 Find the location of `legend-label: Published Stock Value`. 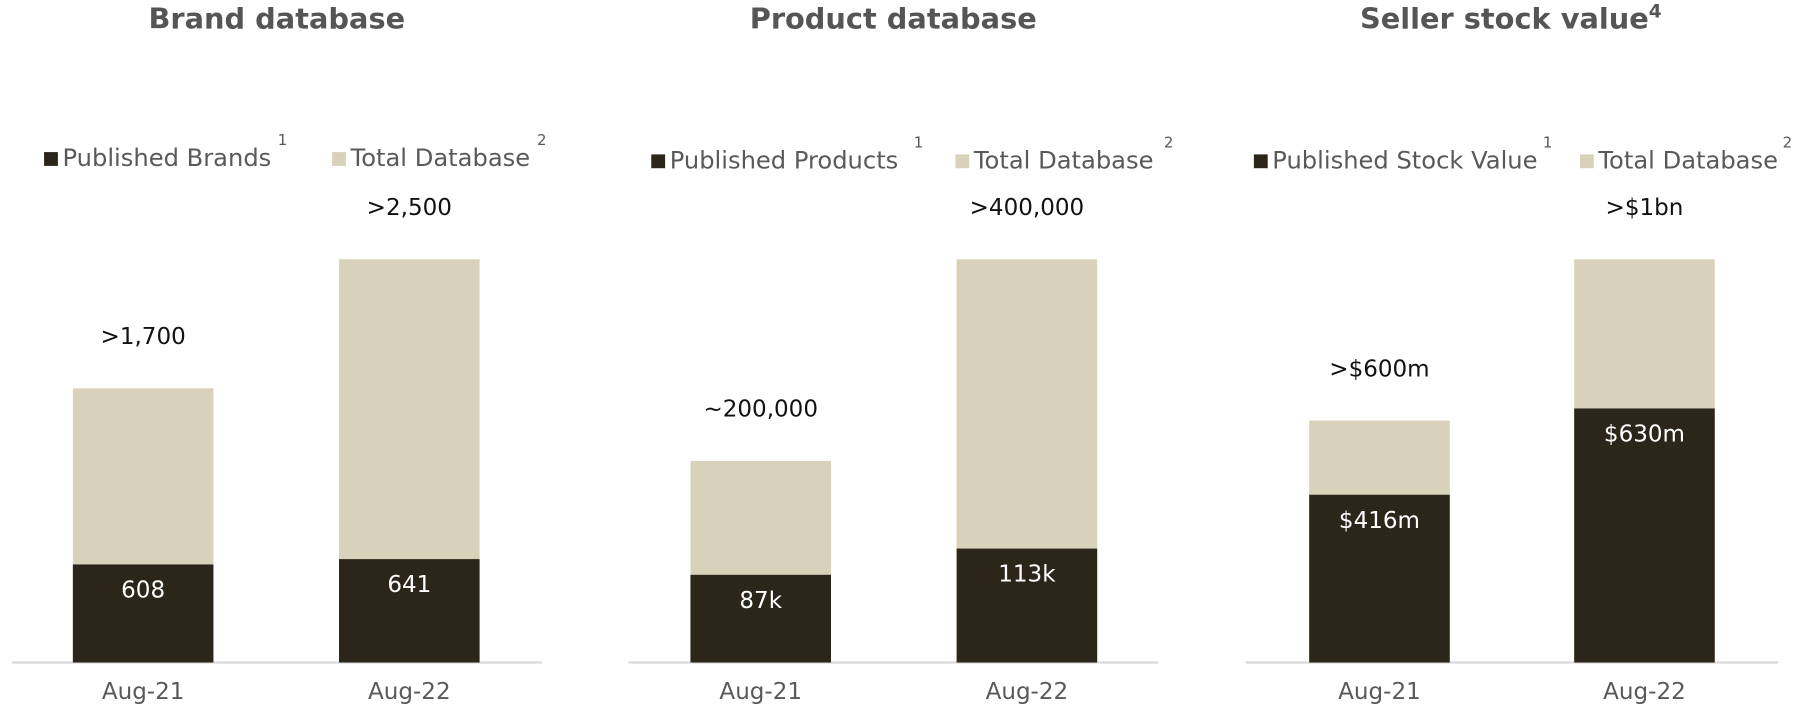

legend-label: Published Stock Value is located at coordinates (1404, 160).